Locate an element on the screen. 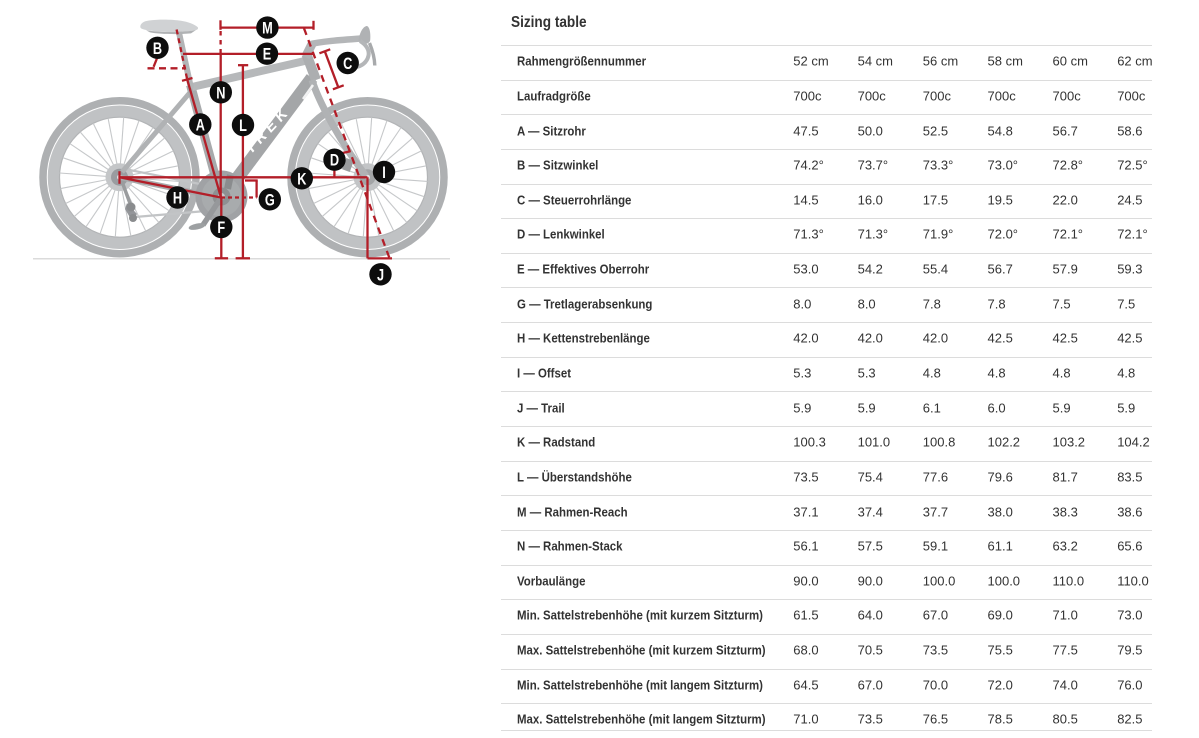 The height and width of the screenshot is (738, 1199). svg-text: A is located at coordinates (200, 125).